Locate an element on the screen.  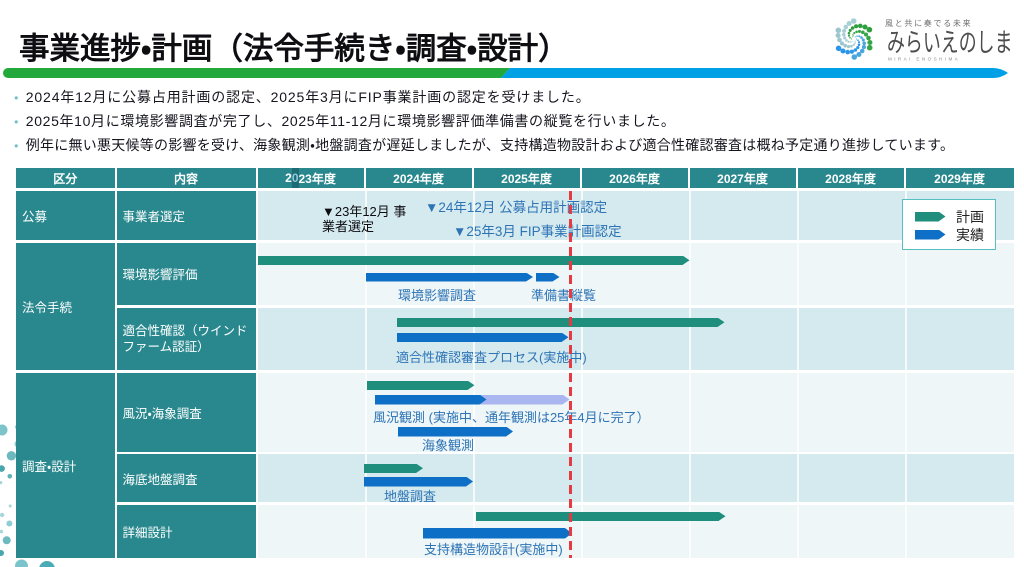
svg-text: 風と共に奏でる未来 is located at coordinates (928, 23).